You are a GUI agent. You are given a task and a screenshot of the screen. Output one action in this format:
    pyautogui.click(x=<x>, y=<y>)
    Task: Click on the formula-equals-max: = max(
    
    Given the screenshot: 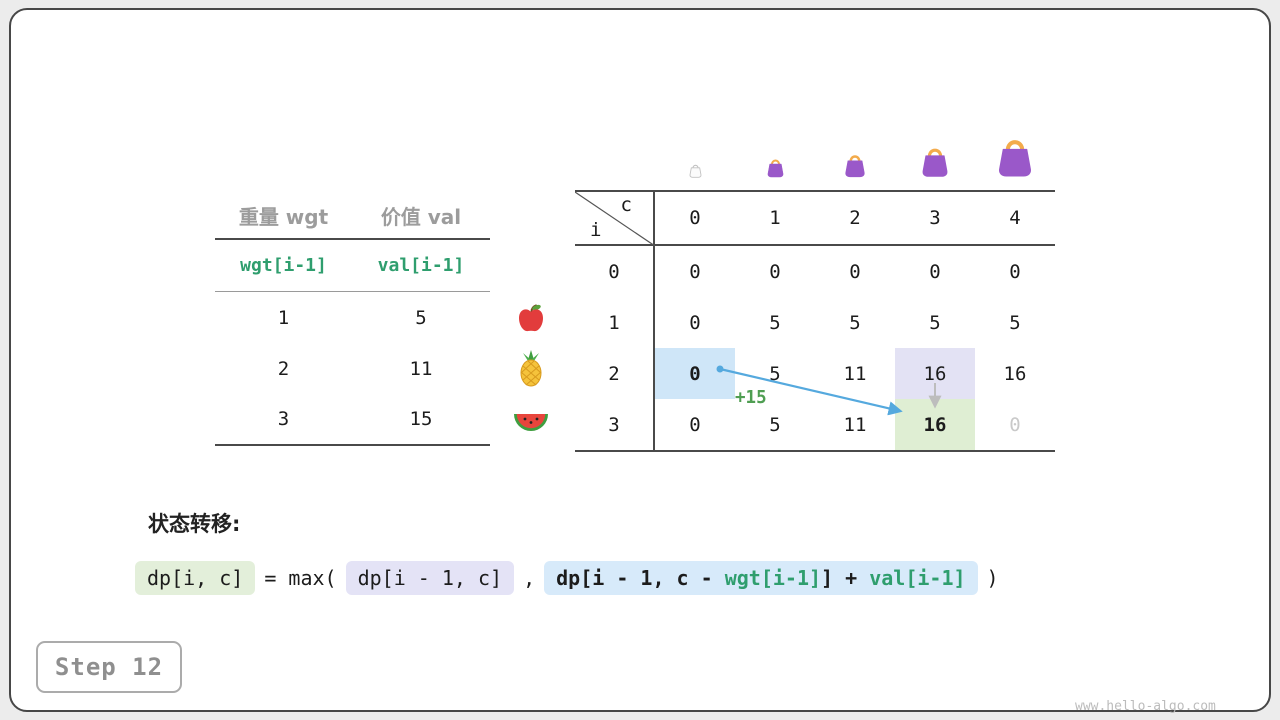 What is the action you would take?
    pyautogui.click(x=300, y=578)
    